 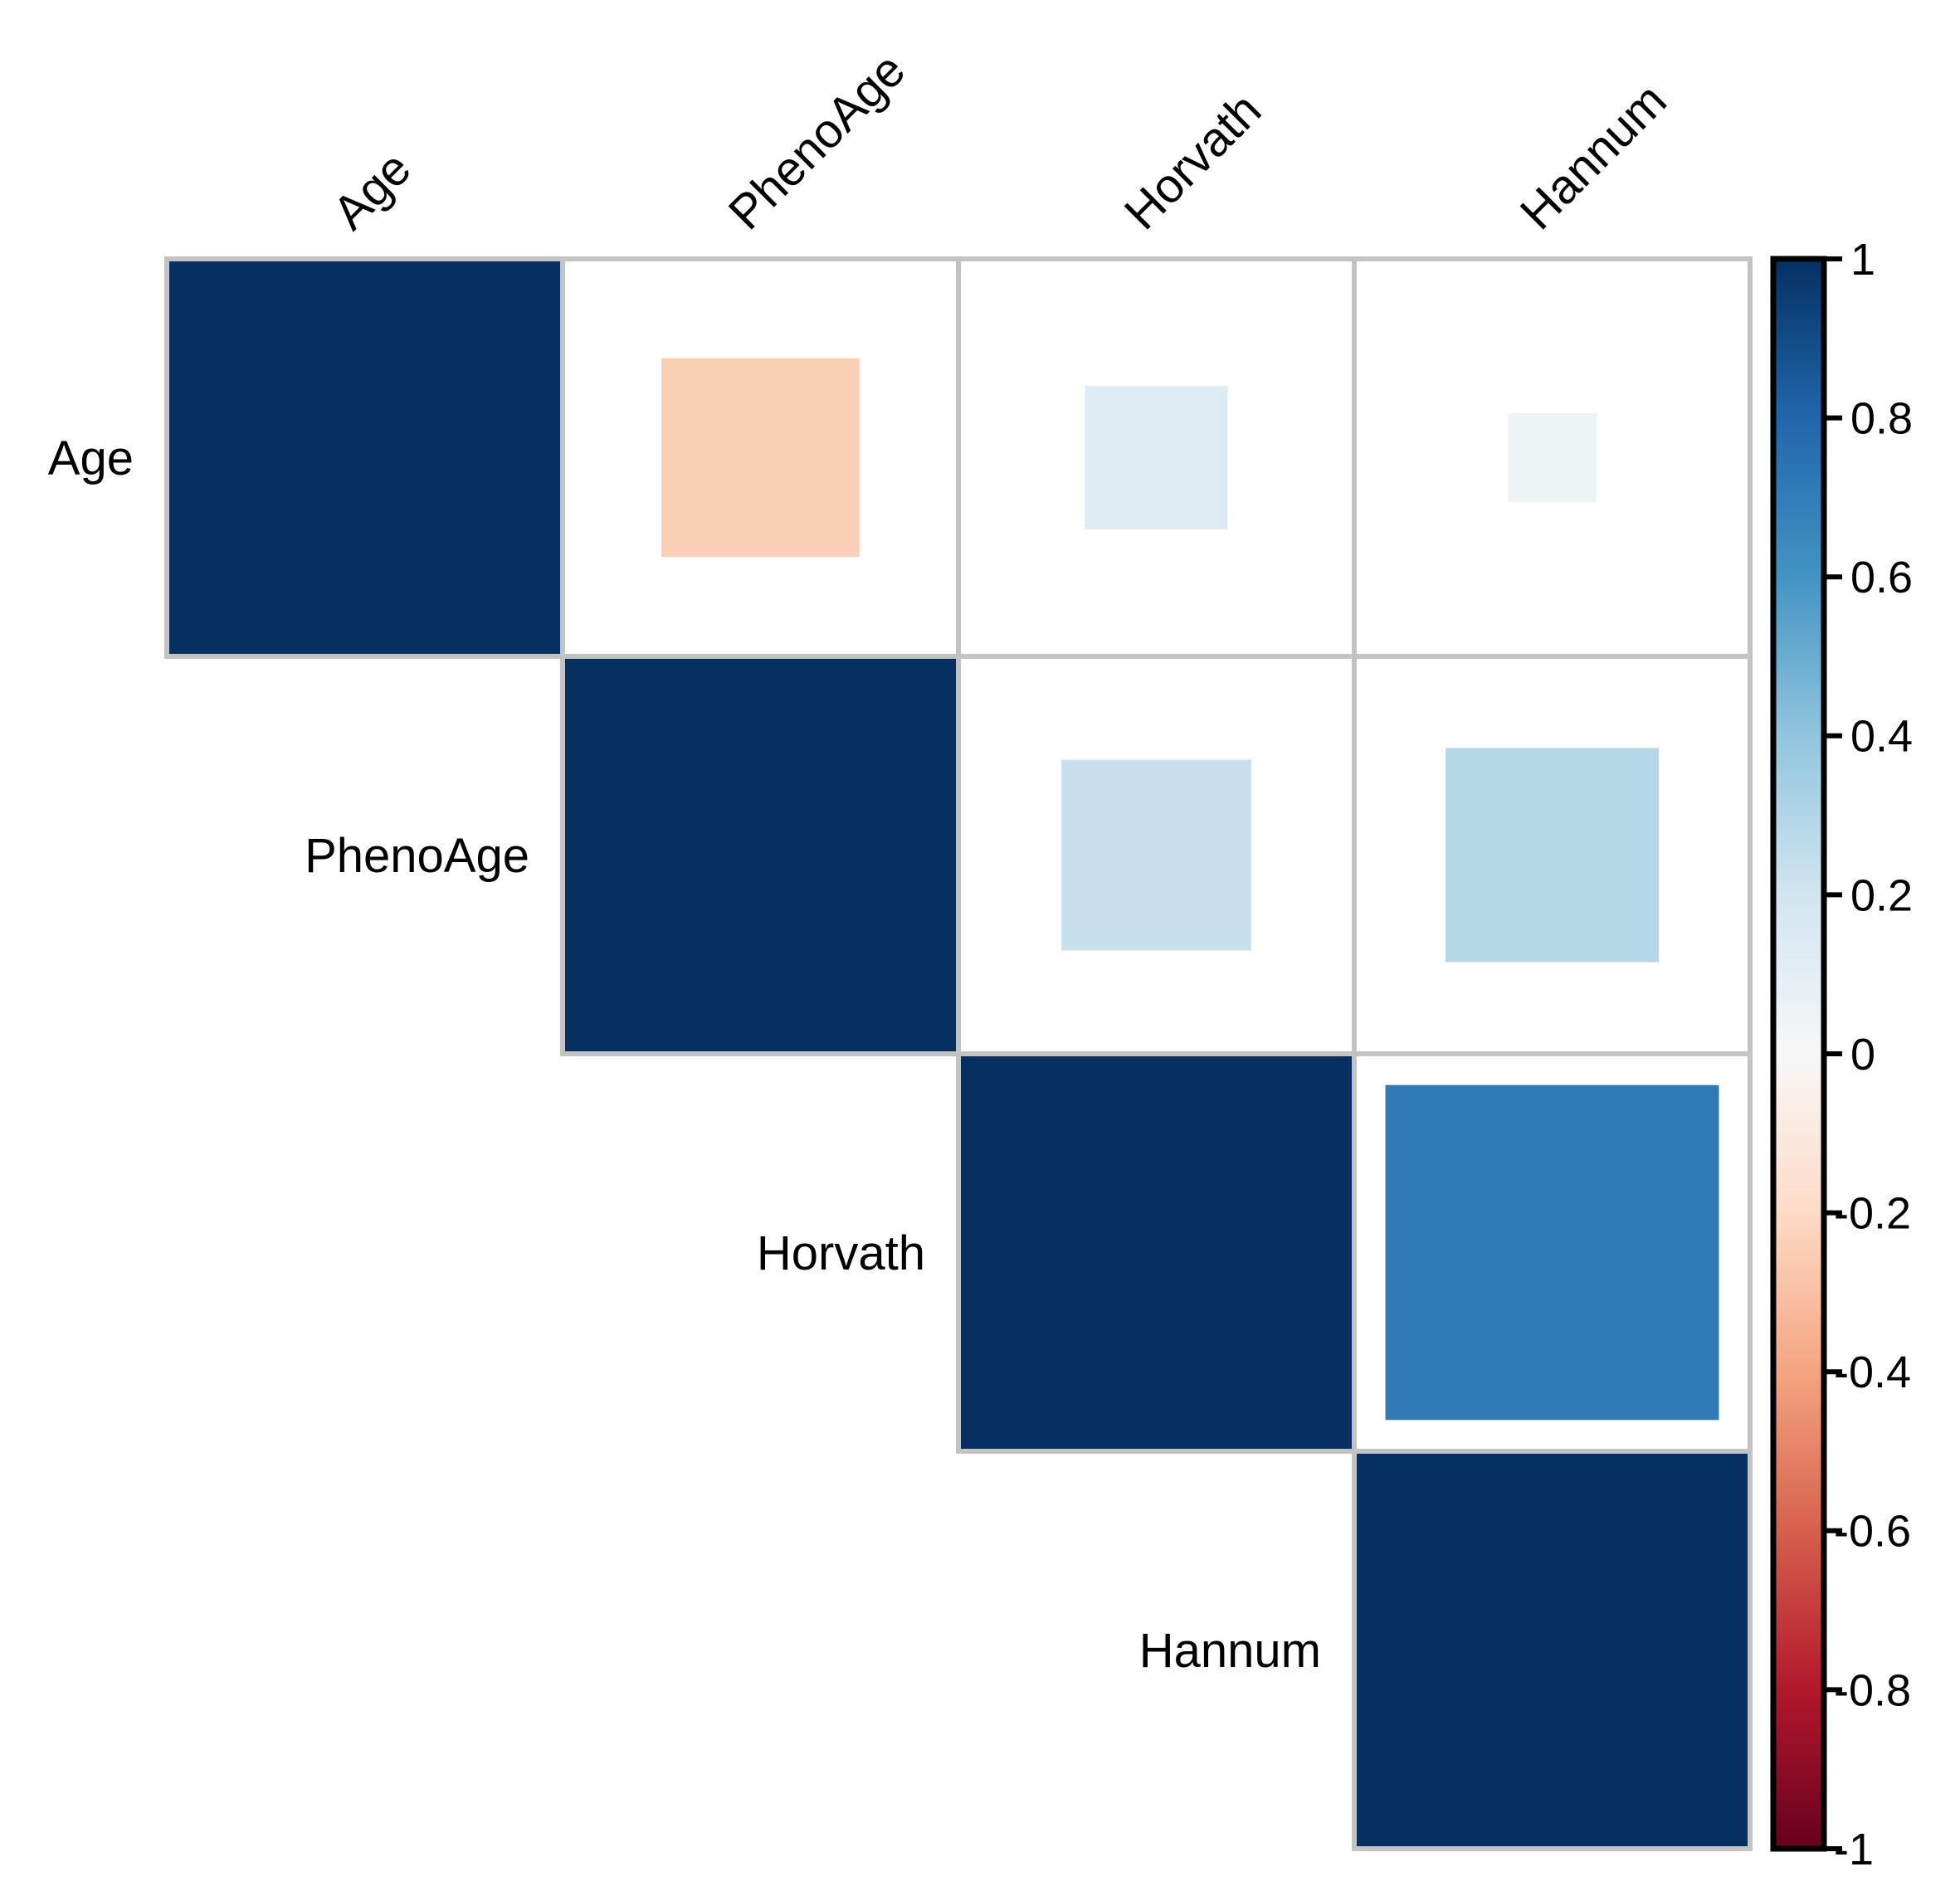 I want to click on value-square-Horvath-Hannum, so click(x=1552, y=1252).